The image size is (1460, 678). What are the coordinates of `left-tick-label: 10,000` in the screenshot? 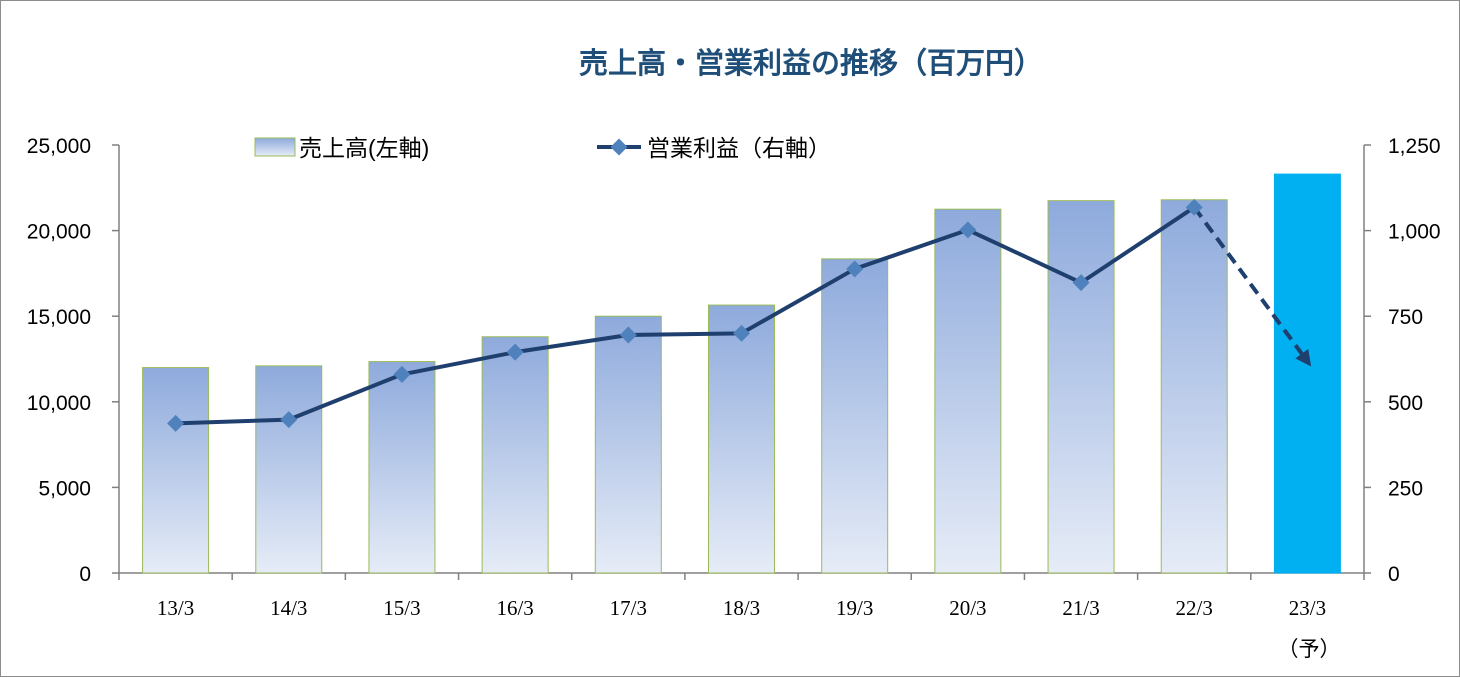 It's located at (59, 403).